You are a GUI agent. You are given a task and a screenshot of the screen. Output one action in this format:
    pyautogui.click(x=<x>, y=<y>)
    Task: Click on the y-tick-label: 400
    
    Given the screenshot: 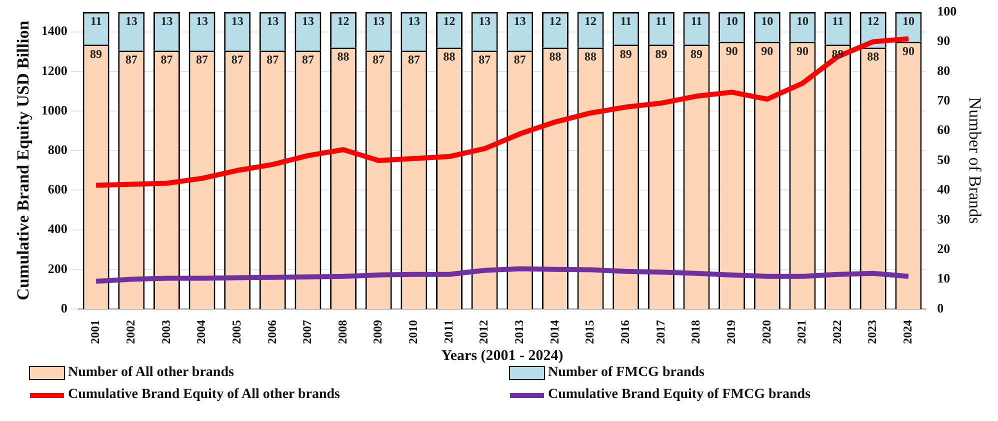 What is the action you would take?
    pyautogui.click(x=58, y=228)
    